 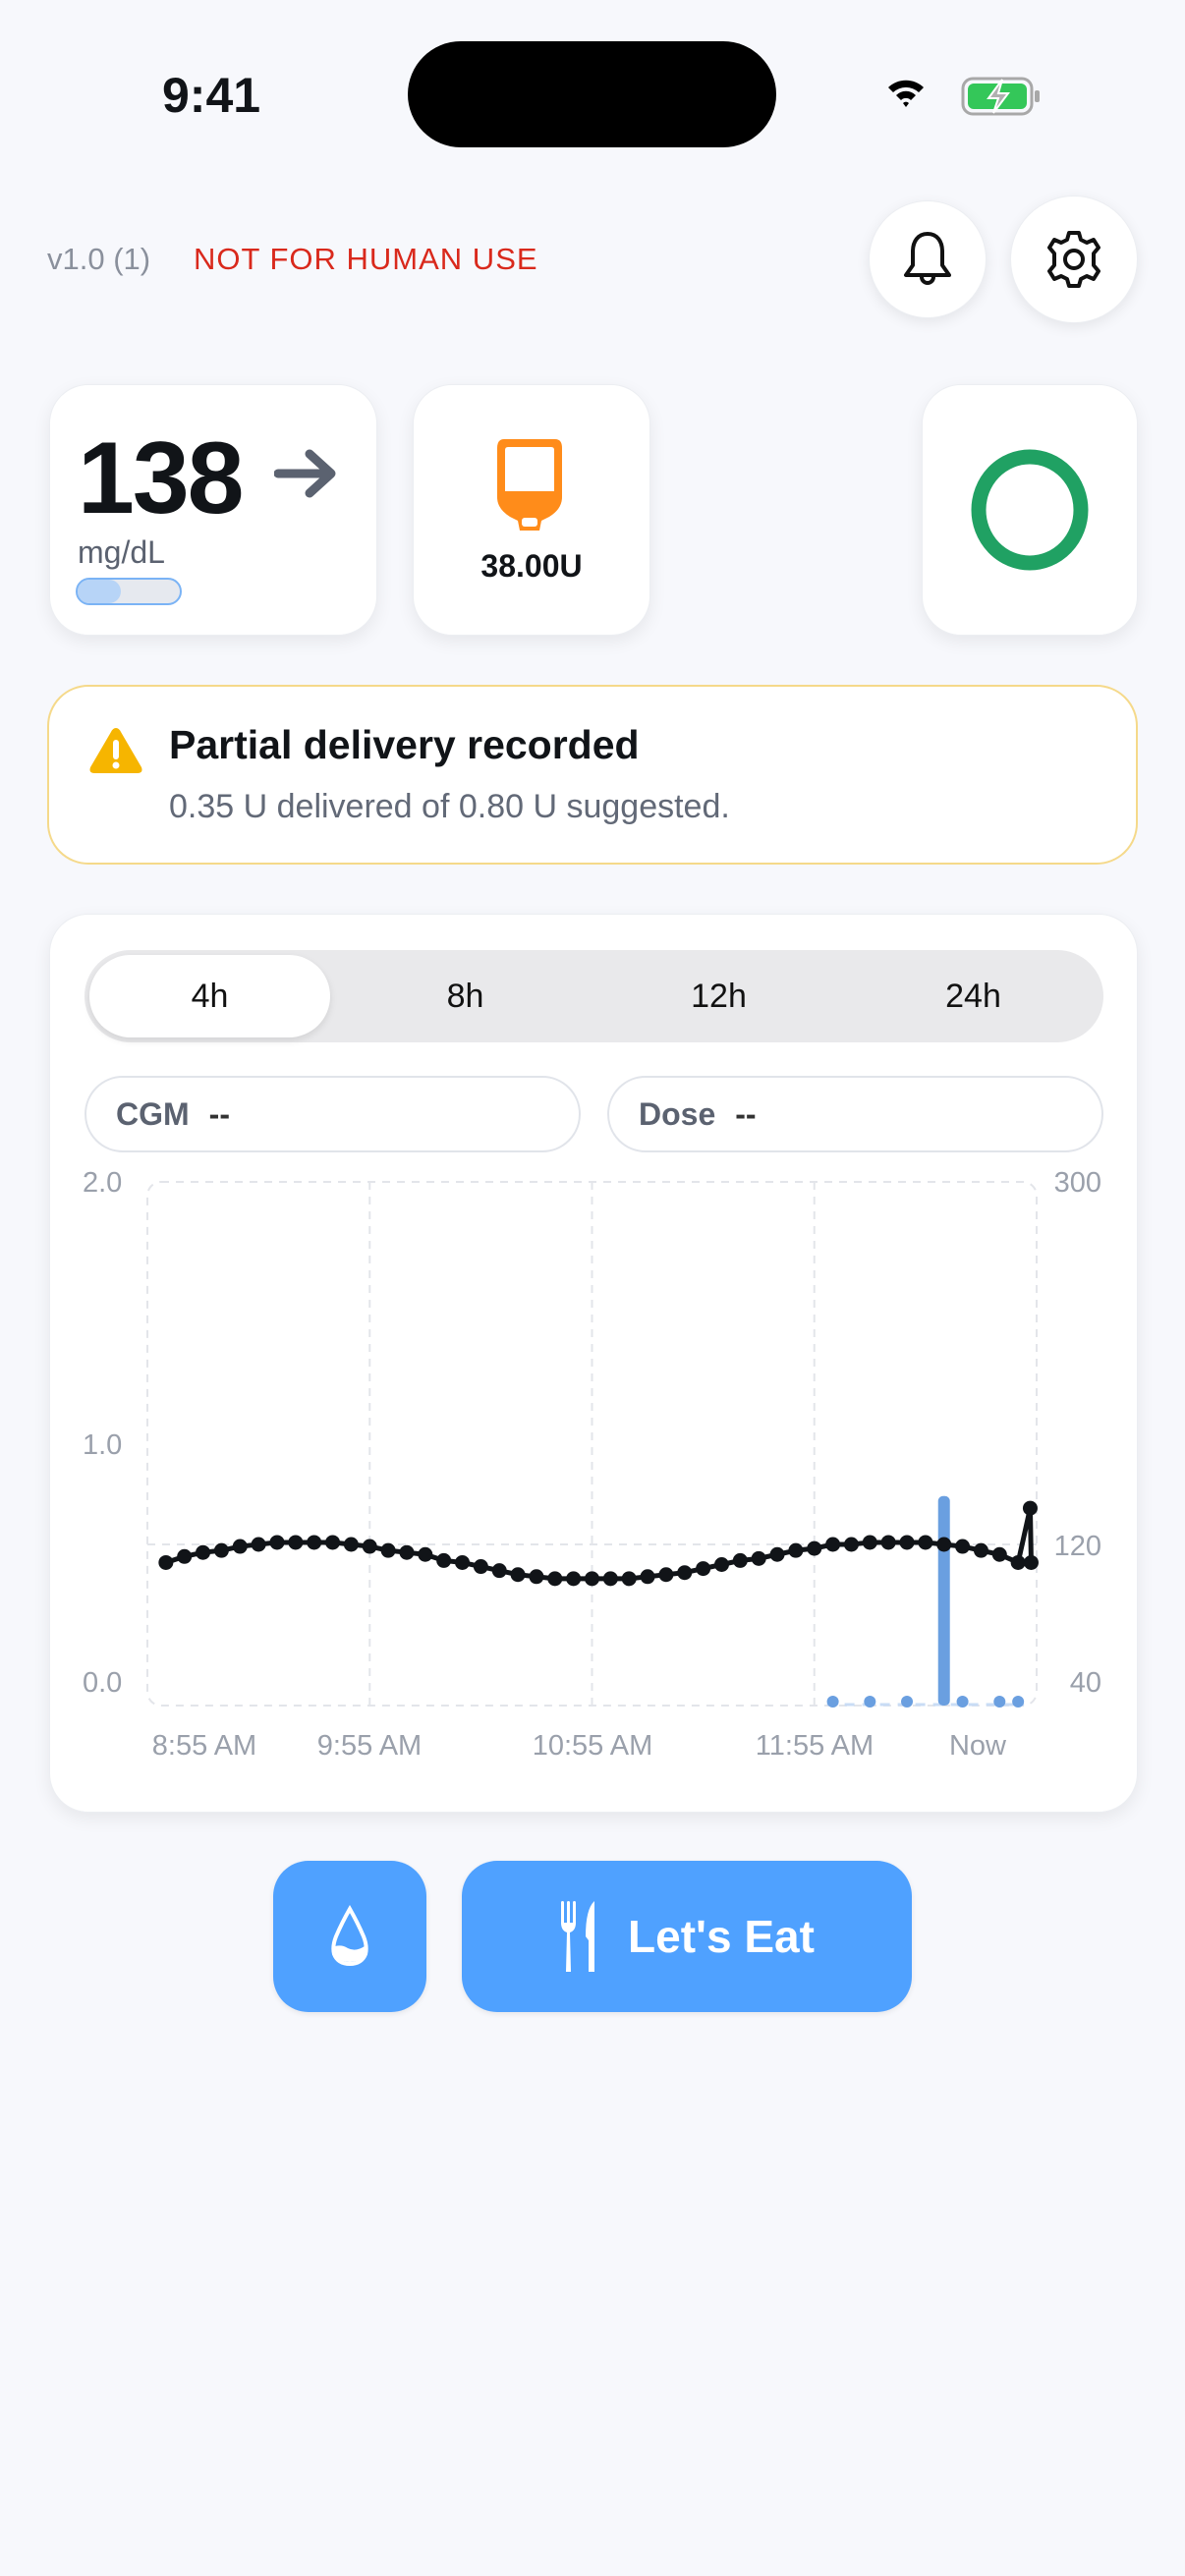 What do you see at coordinates (530, 485) in the screenshot?
I see `insulin-reservoir-icon` at bounding box center [530, 485].